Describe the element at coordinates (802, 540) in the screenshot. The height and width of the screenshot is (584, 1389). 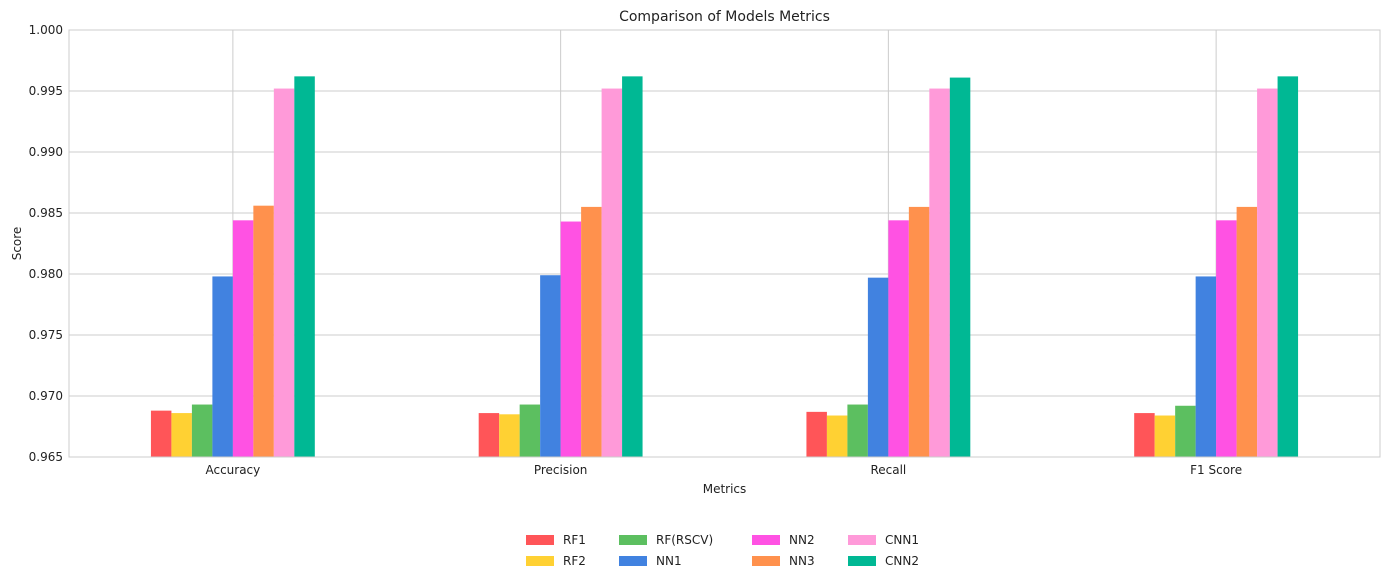
I see `legend-label: NN2` at that location.